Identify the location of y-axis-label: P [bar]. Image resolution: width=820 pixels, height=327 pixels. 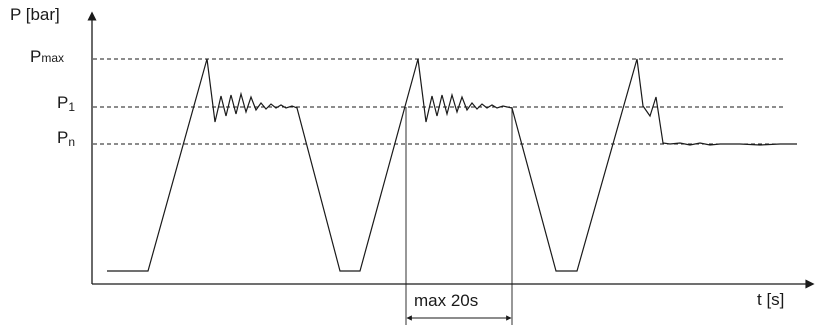
(35, 14).